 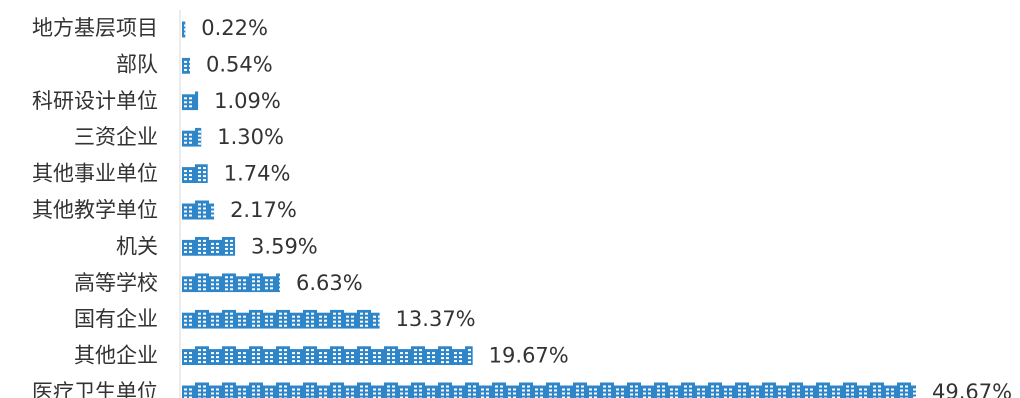 What do you see at coordinates (95, 174) in the screenshot?
I see `category-label: 其他事业单位` at bounding box center [95, 174].